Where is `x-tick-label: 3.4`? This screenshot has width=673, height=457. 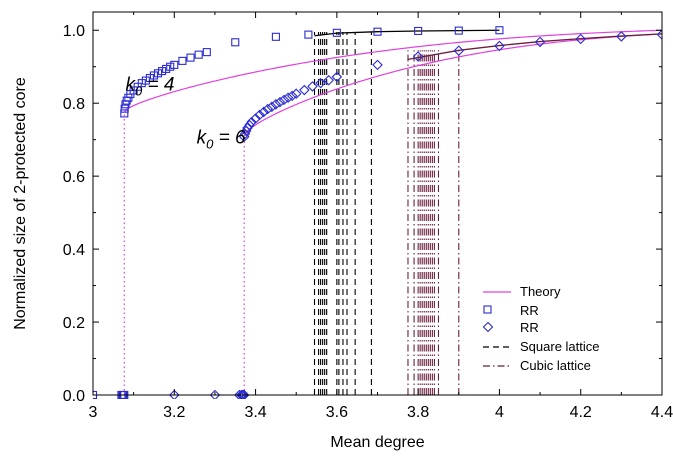 x-tick-label: 3.4 is located at coordinates (255, 412).